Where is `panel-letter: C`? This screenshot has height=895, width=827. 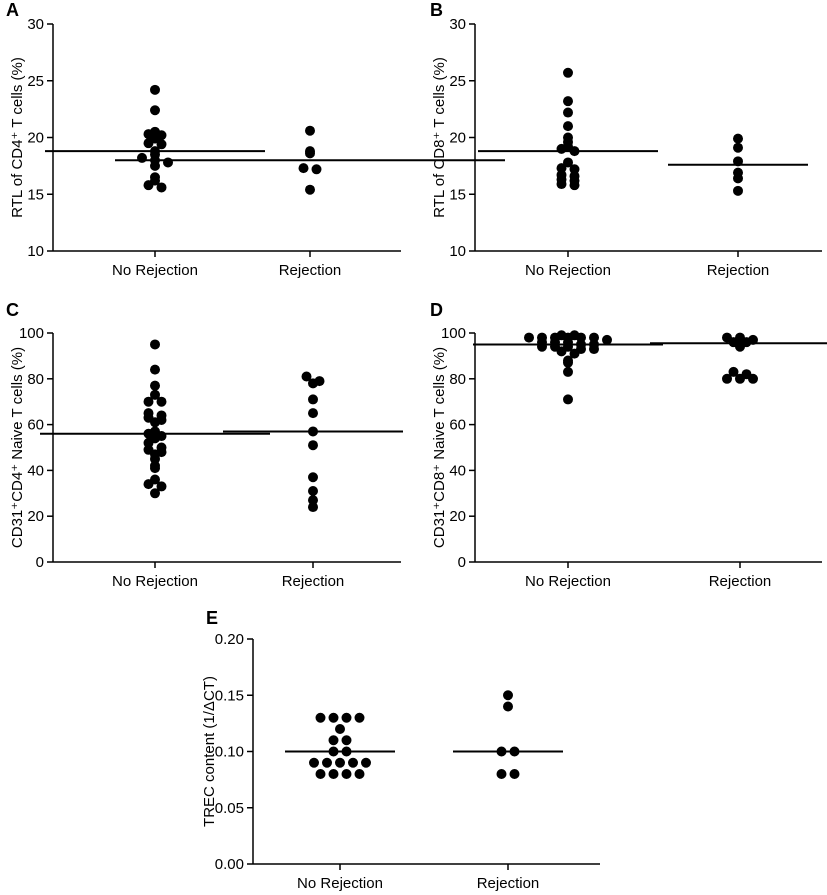
panel-letter: C is located at coordinates (12, 310).